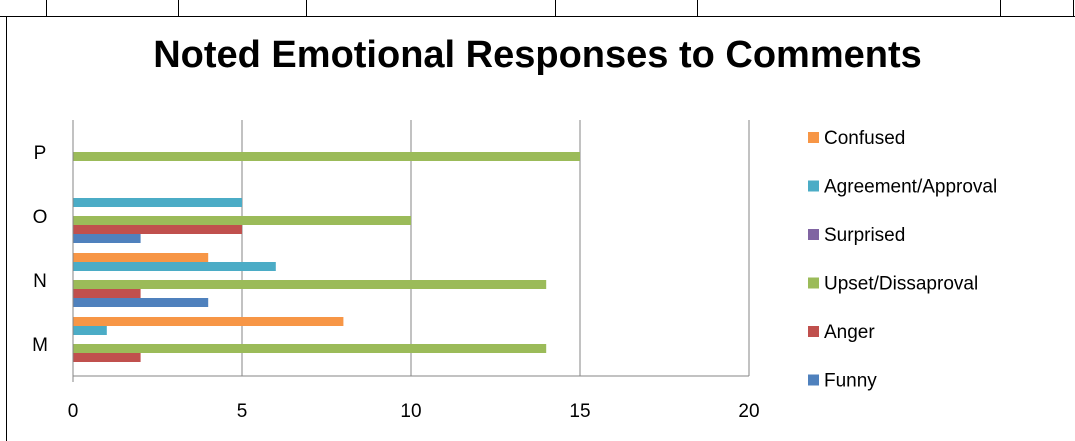  I want to click on y-tick-label: M, so click(40, 345).